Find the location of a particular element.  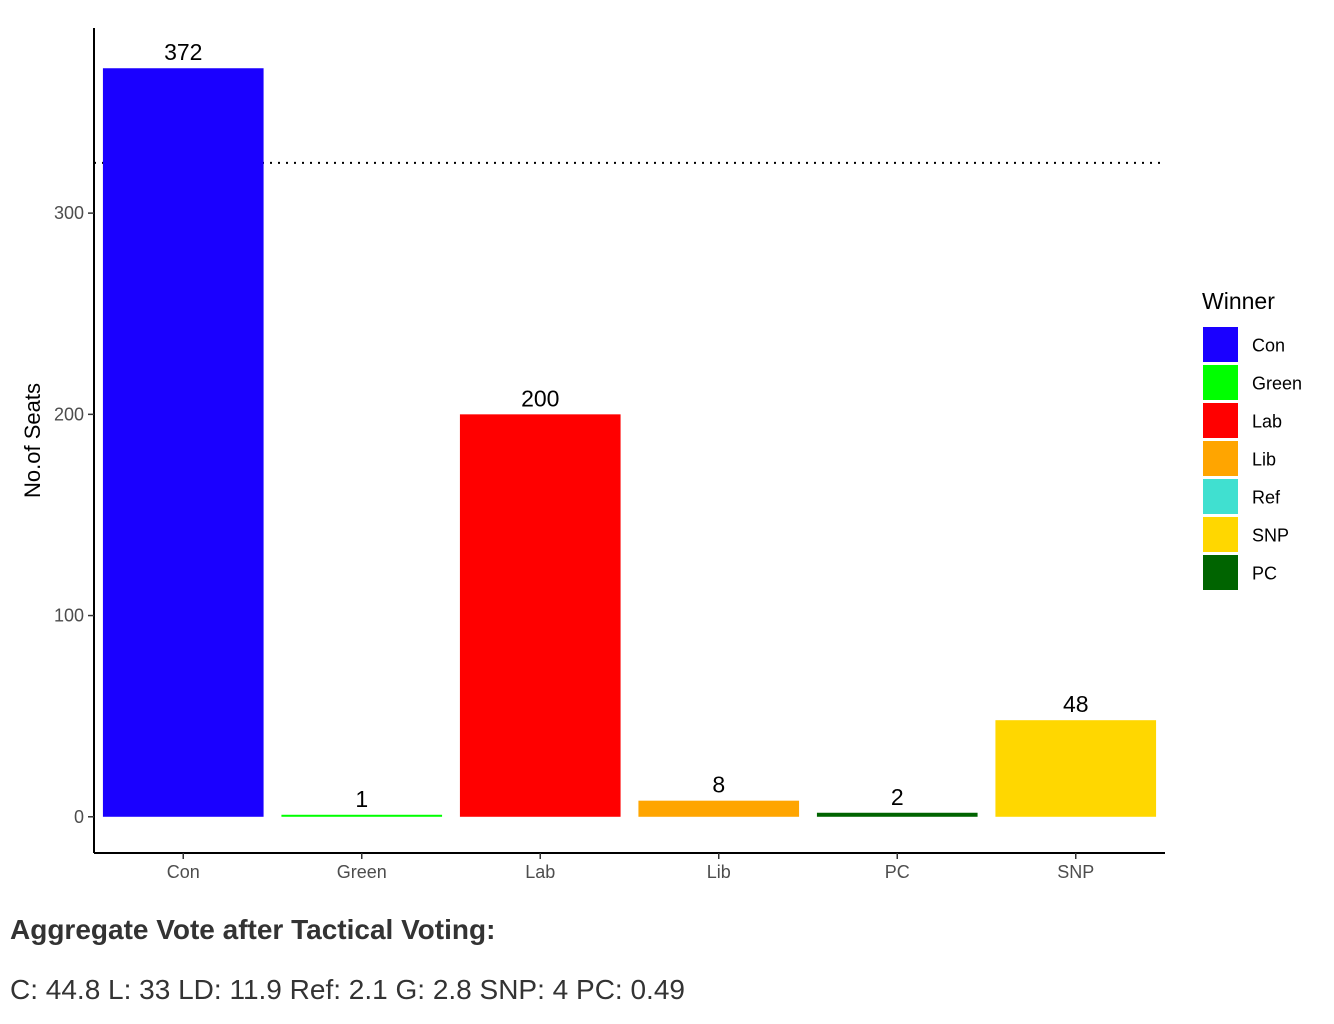

bar-lab is located at coordinates (540, 615).